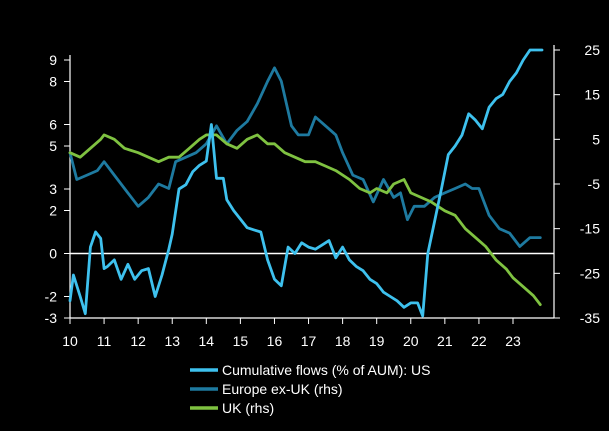 This screenshot has height=431, width=609. I want to click on right-y-tick-label: -25, so click(590, 273).